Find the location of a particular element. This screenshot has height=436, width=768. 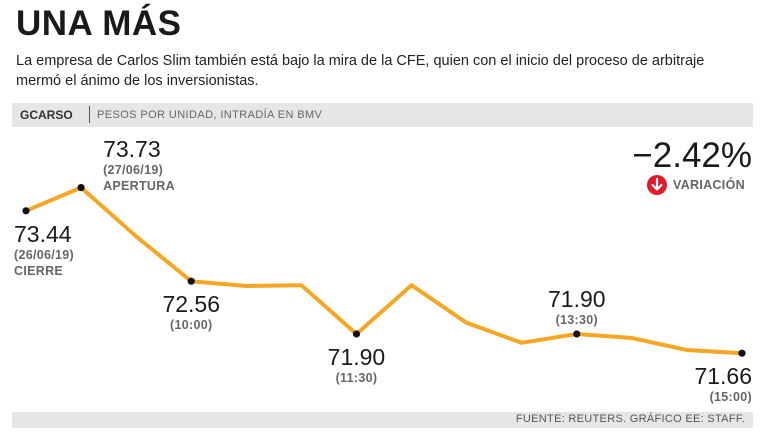

point-date: (13:30) is located at coordinates (576, 320).